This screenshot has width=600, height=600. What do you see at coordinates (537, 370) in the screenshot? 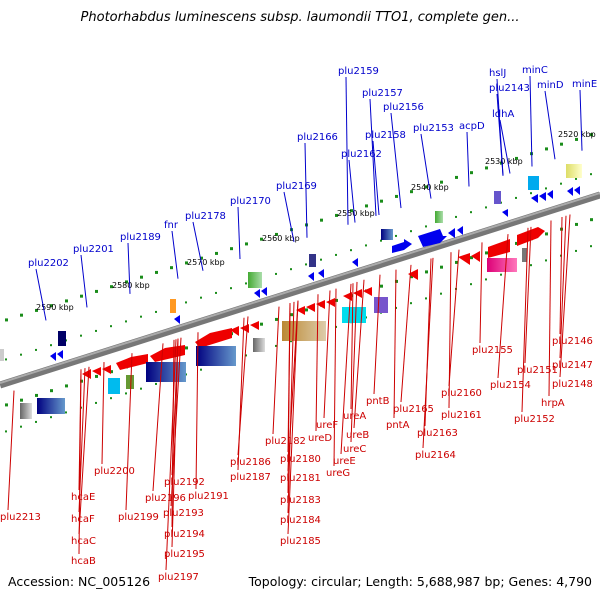
I see `gene-label: plu2151` at bounding box center [537, 370].